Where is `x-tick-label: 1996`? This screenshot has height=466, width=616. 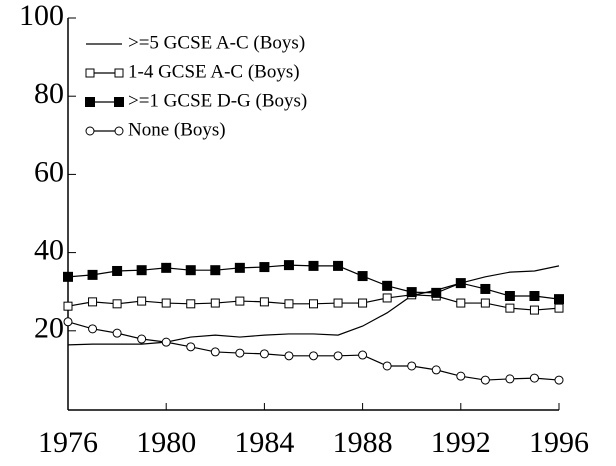 x-tick-label: 1996 is located at coordinates (559, 442).